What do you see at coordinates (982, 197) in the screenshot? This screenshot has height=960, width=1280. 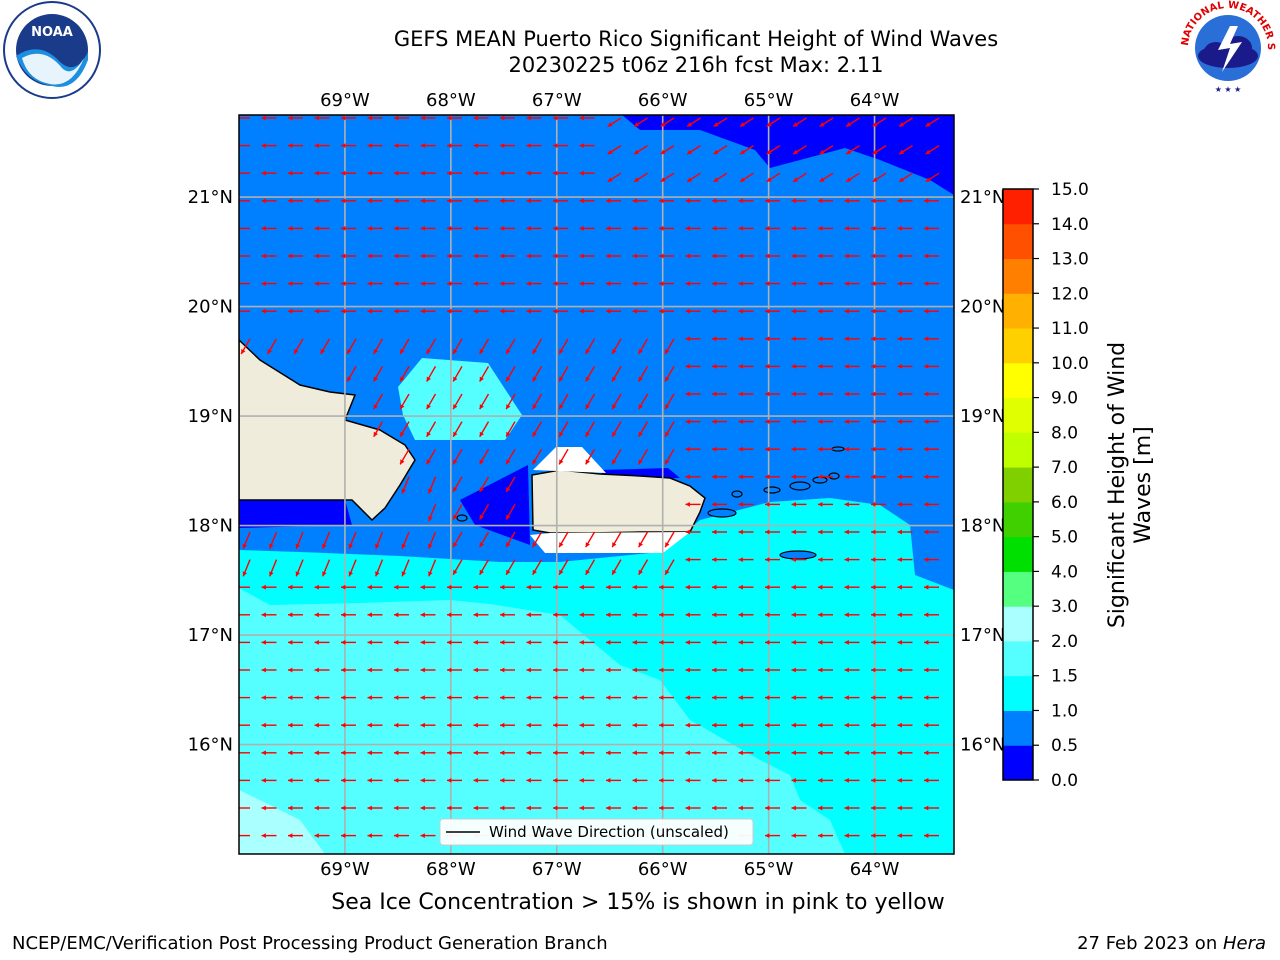 I see `lat-label: 21°N` at bounding box center [982, 197].